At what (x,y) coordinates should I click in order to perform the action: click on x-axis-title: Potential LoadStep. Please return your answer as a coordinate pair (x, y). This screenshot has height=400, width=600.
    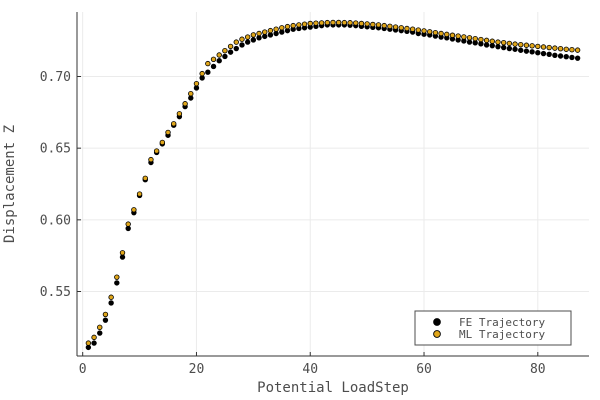
    Looking at the image, I should click on (333, 388).